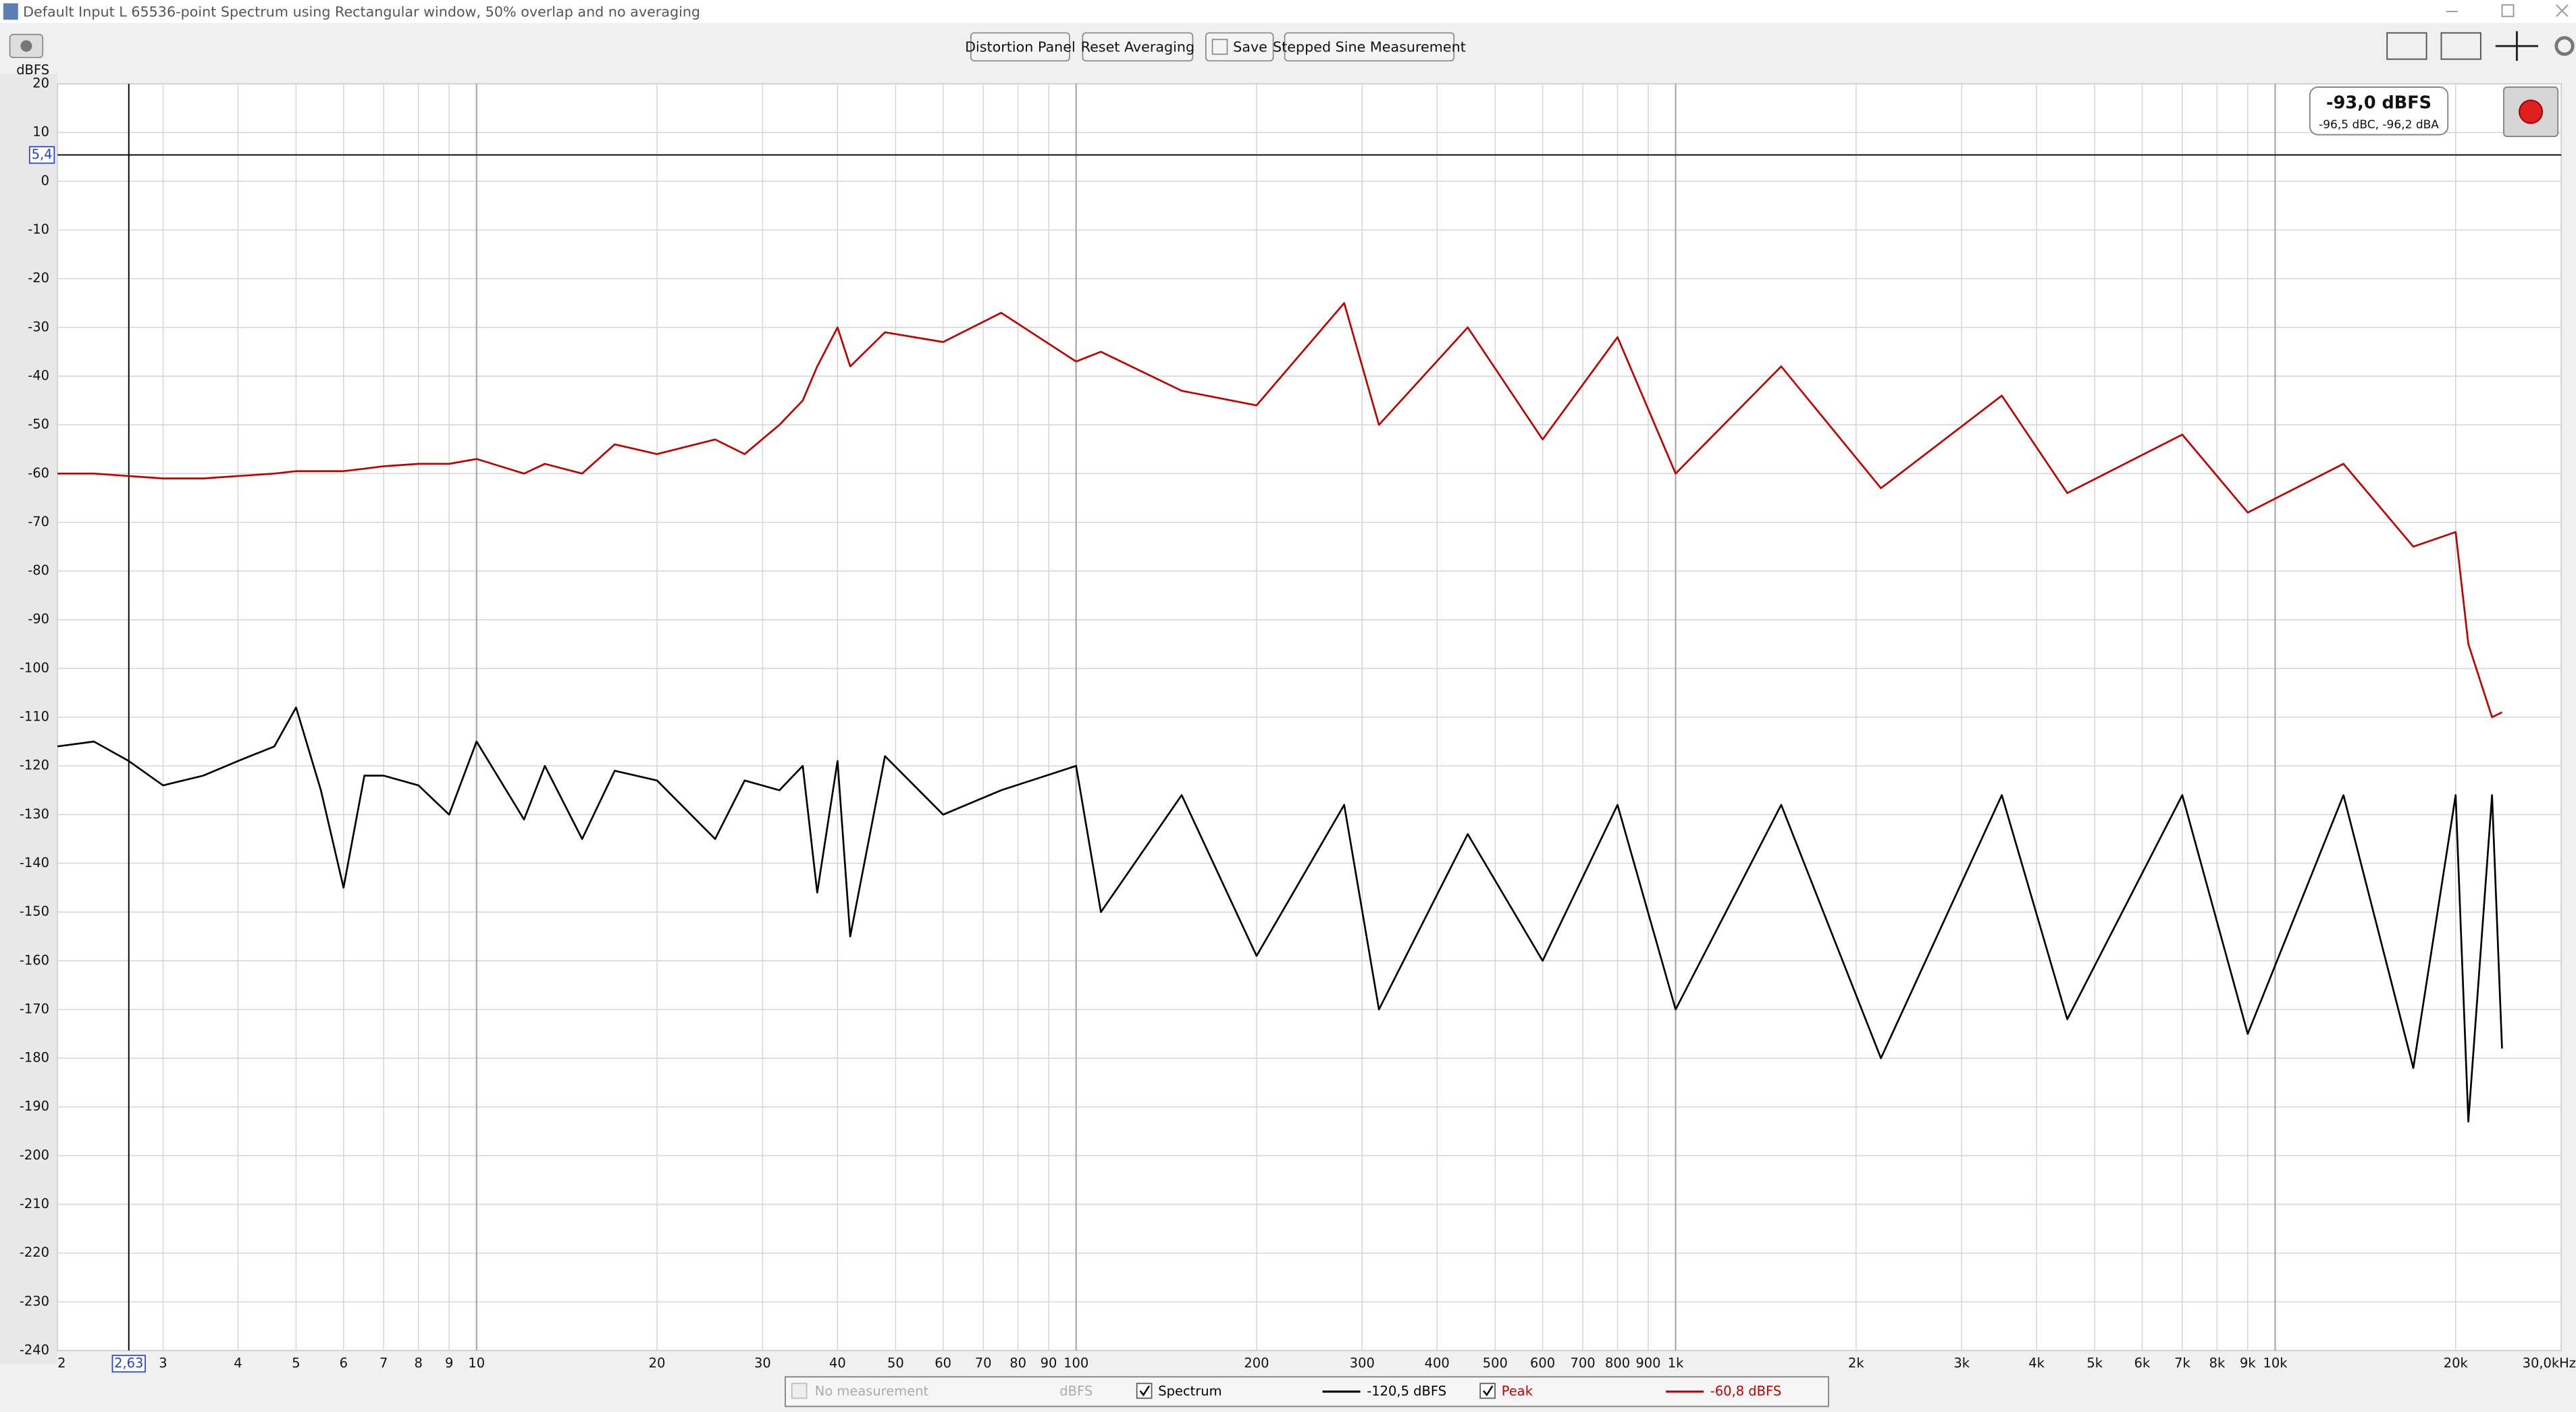  I want to click on x-tick-label: 900, so click(1647, 1363).